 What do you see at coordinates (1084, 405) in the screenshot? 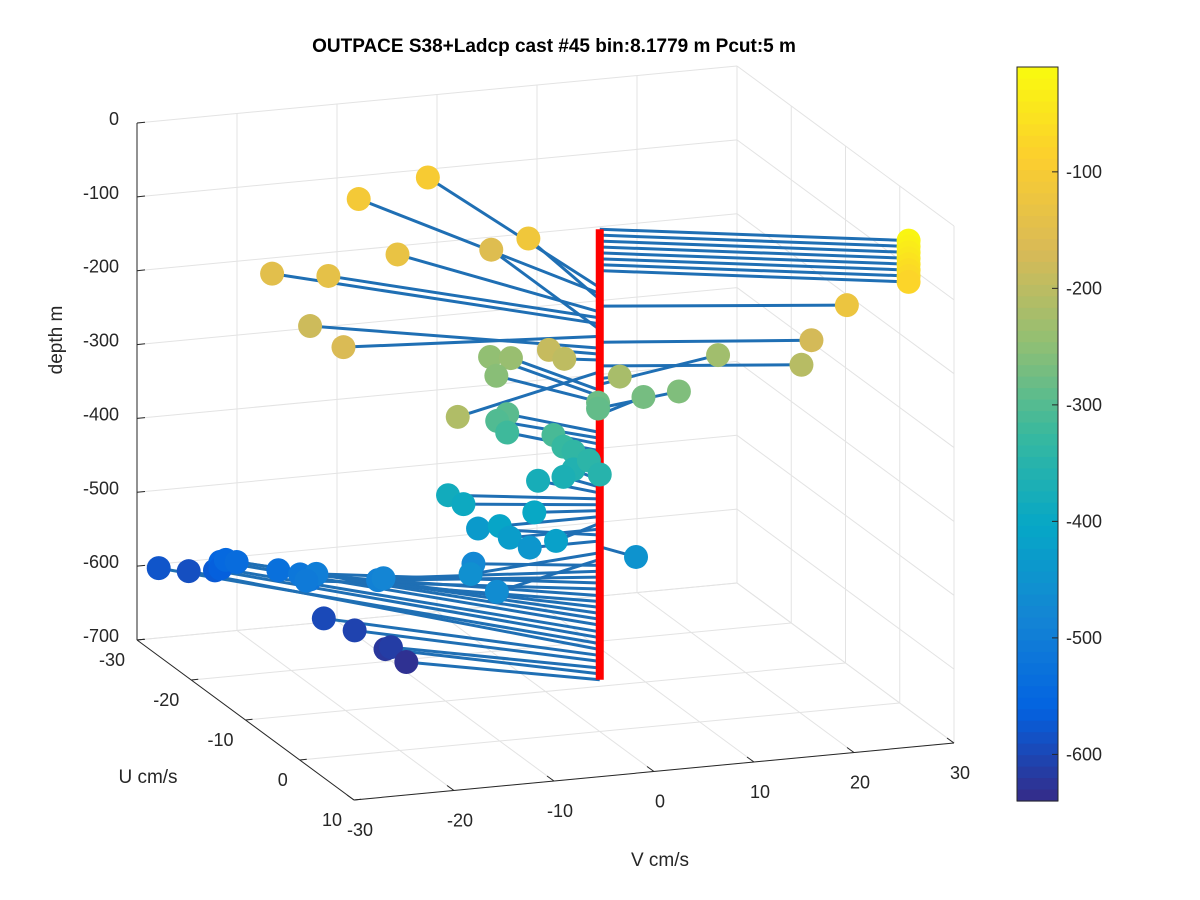
I see `colorbar-tick-label: -300` at bounding box center [1084, 405].